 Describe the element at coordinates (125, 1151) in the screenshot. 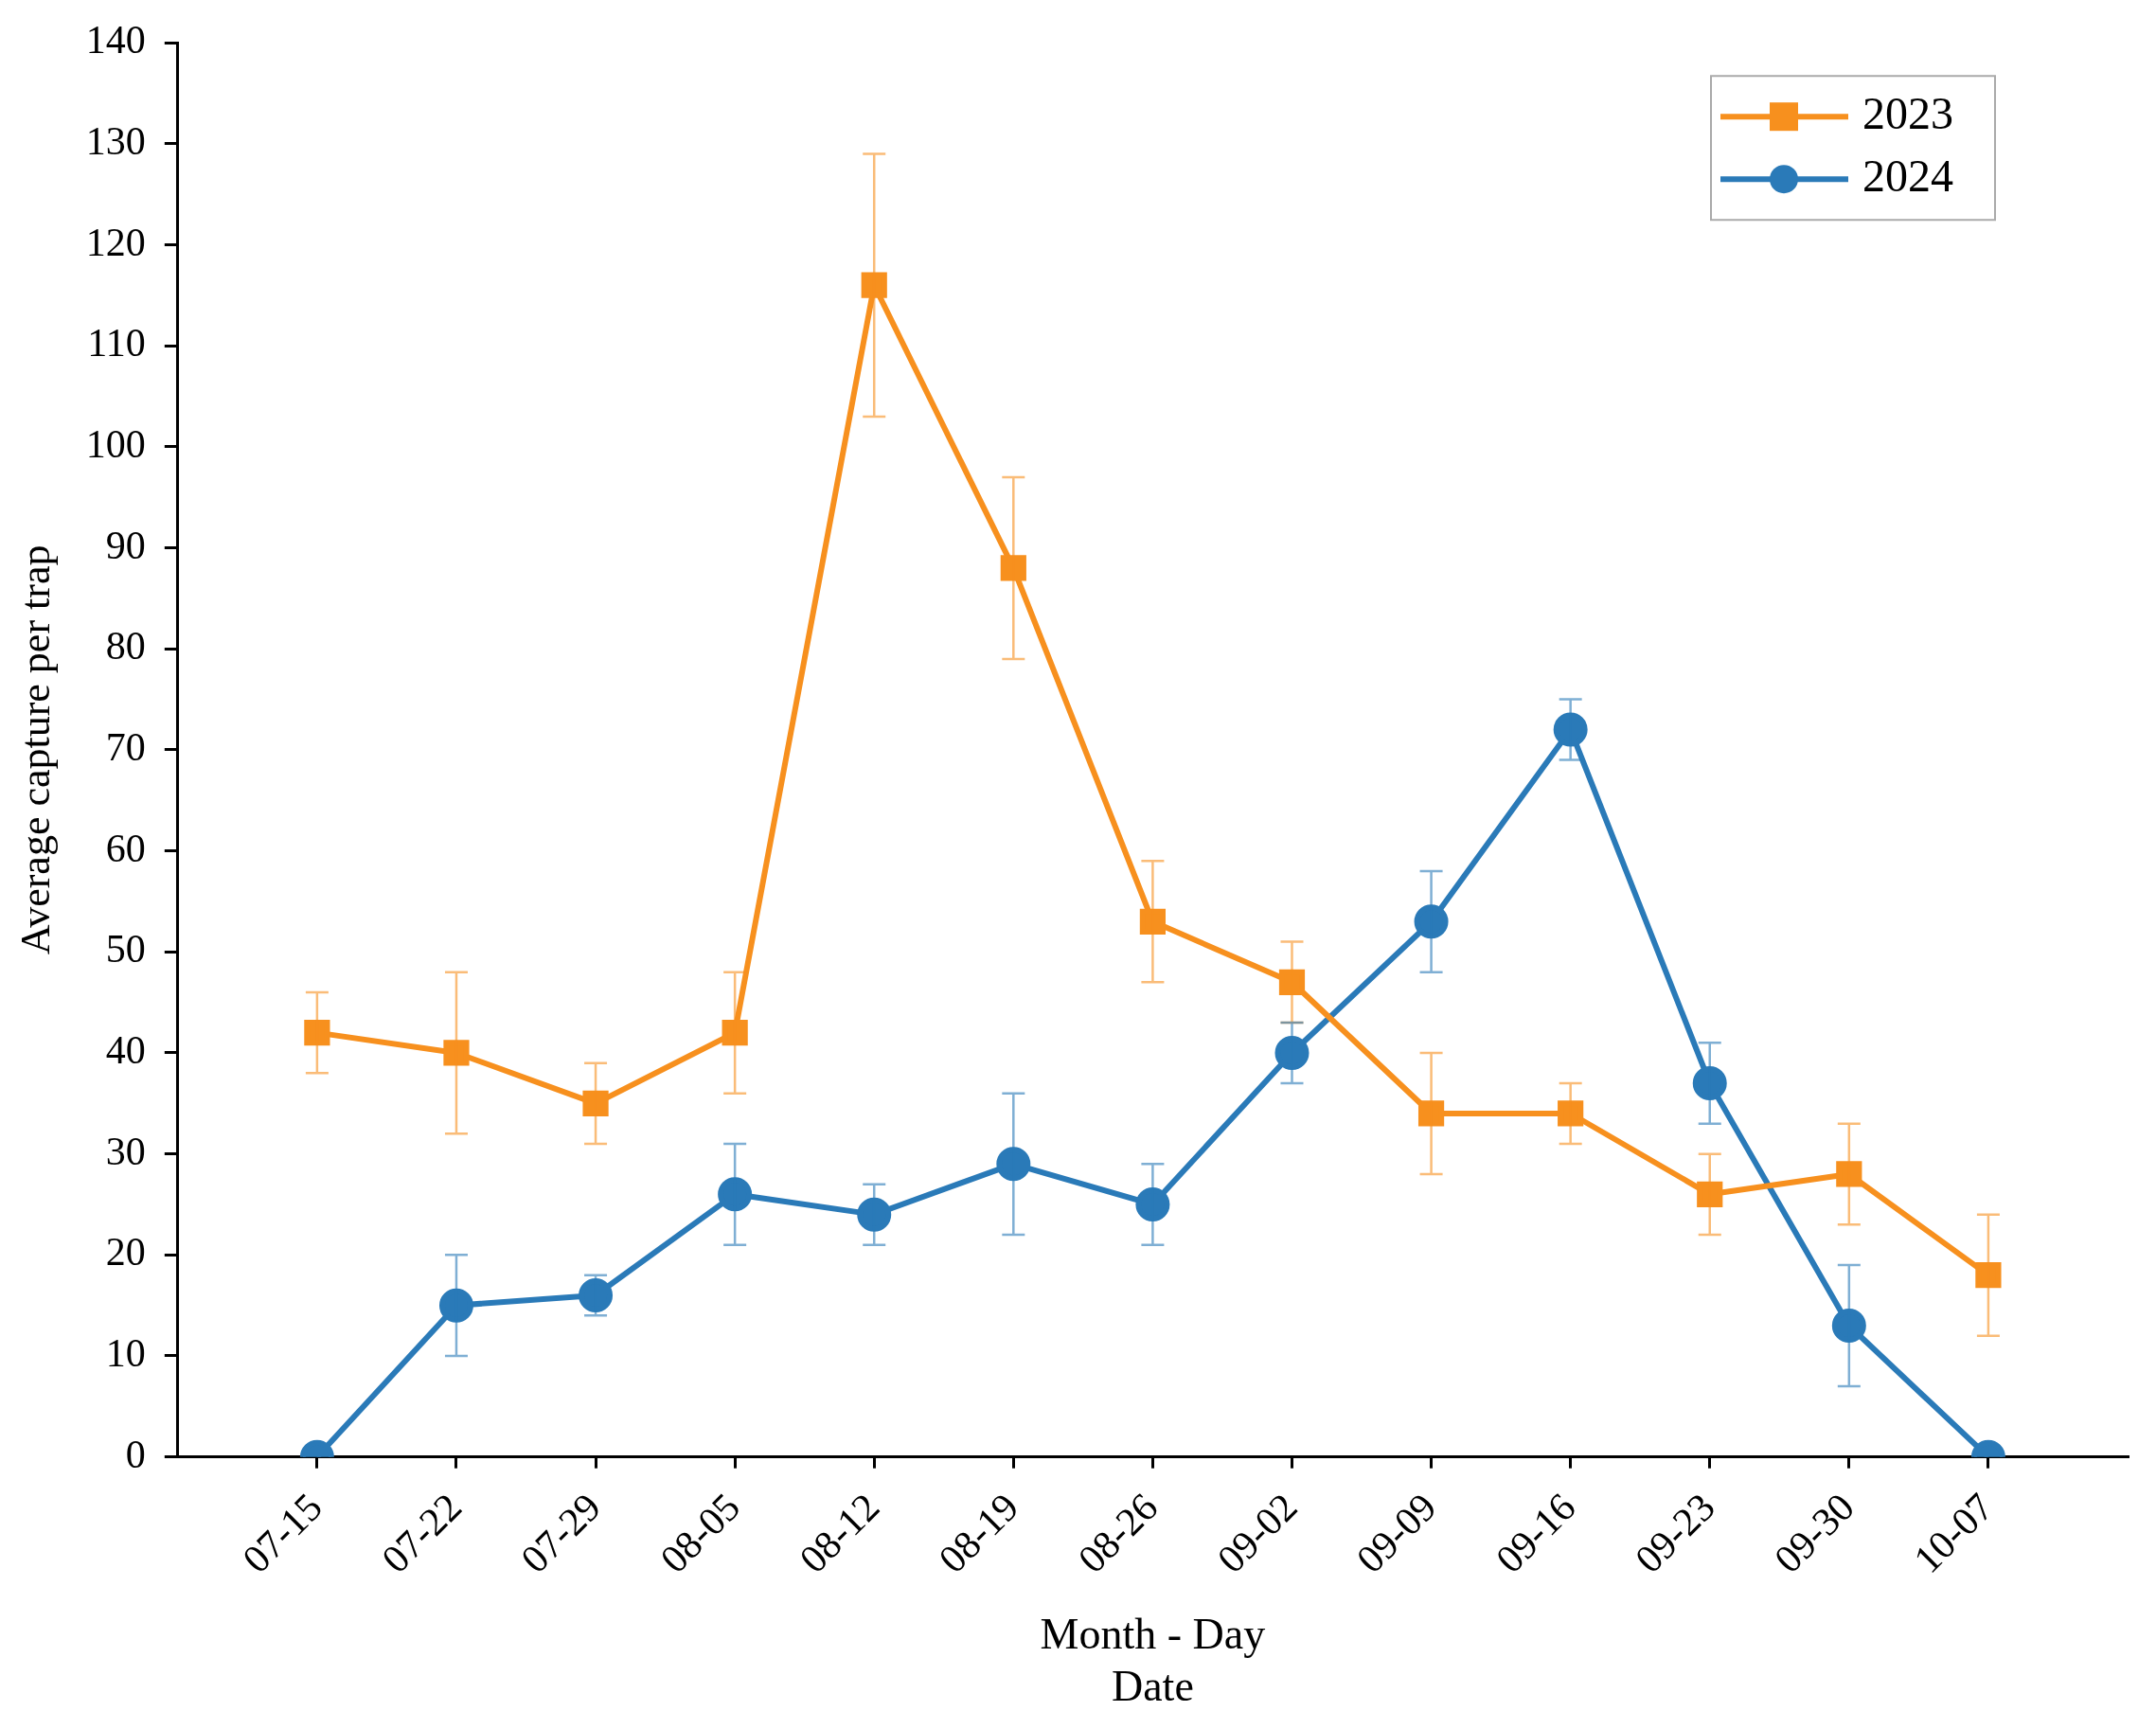

I see `y-tick-label: 30` at that location.